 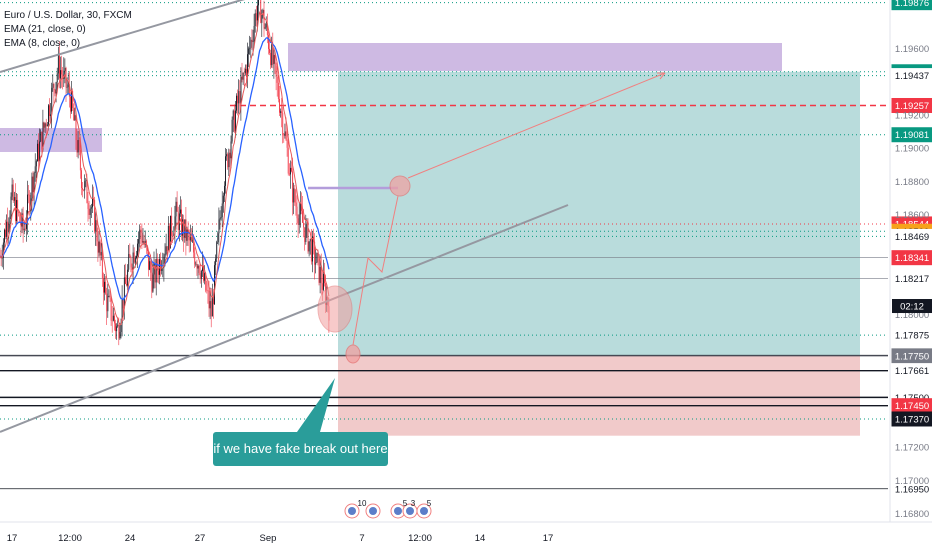 What do you see at coordinates (137, 36) in the screenshot?
I see `trend-line-upper` at bounding box center [137, 36].